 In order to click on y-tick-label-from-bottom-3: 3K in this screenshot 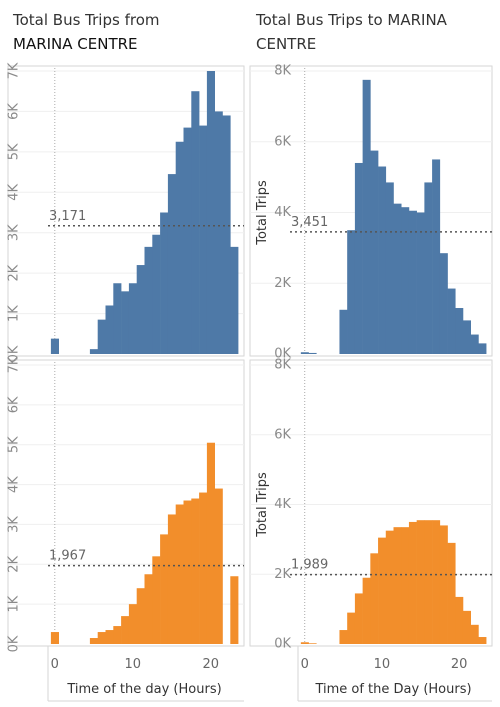, I will do `click(14, 524)`.